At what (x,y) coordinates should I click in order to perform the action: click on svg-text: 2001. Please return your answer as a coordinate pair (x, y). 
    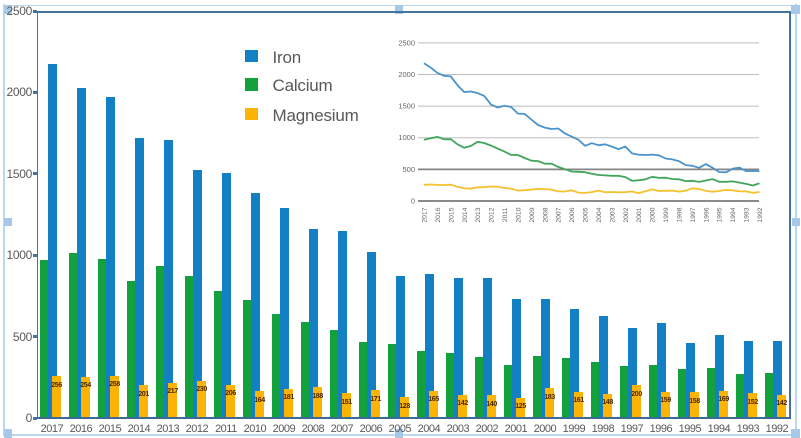
    Looking at the image, I should click on (639, 214).